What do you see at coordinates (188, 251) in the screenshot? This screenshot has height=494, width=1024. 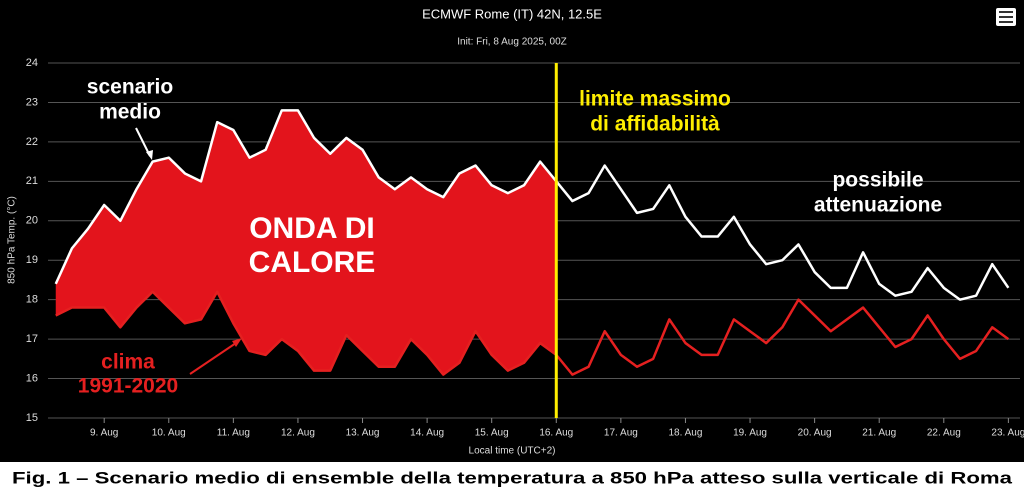 I see `arrows` at bounding box center [188, 251].